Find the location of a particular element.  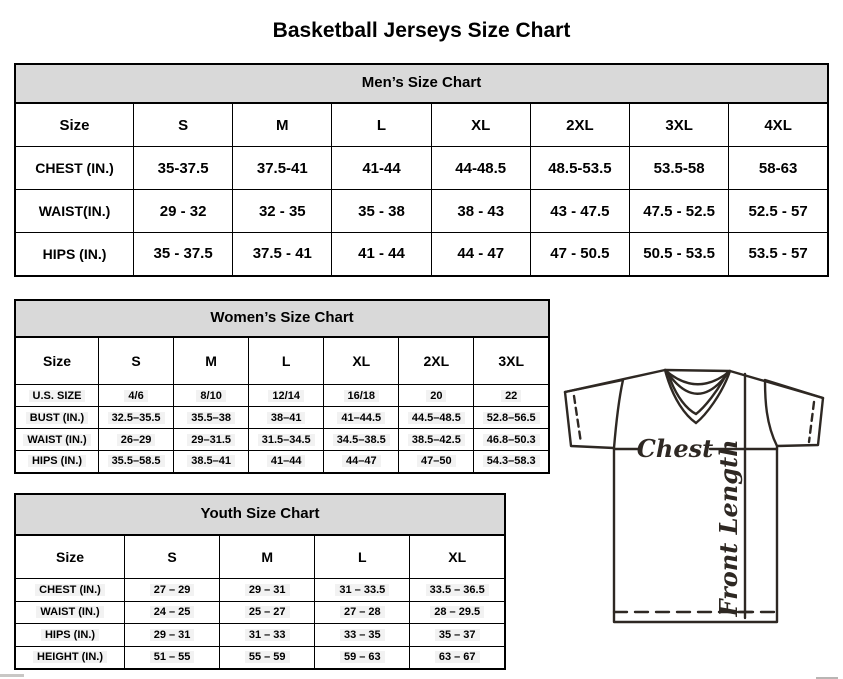

size-cell: 38 - 43 is located at coordinates (480, 211).